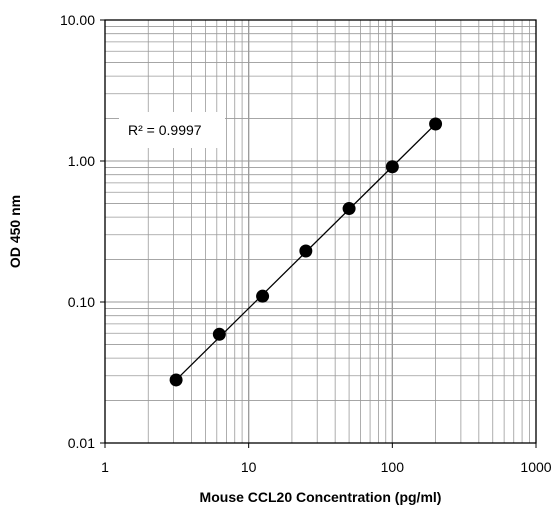  What do you see at coordinates (15, 231) in the screenshot?
I see `y-axis-title: OD 450 nm` at bounding box center [15, 231].